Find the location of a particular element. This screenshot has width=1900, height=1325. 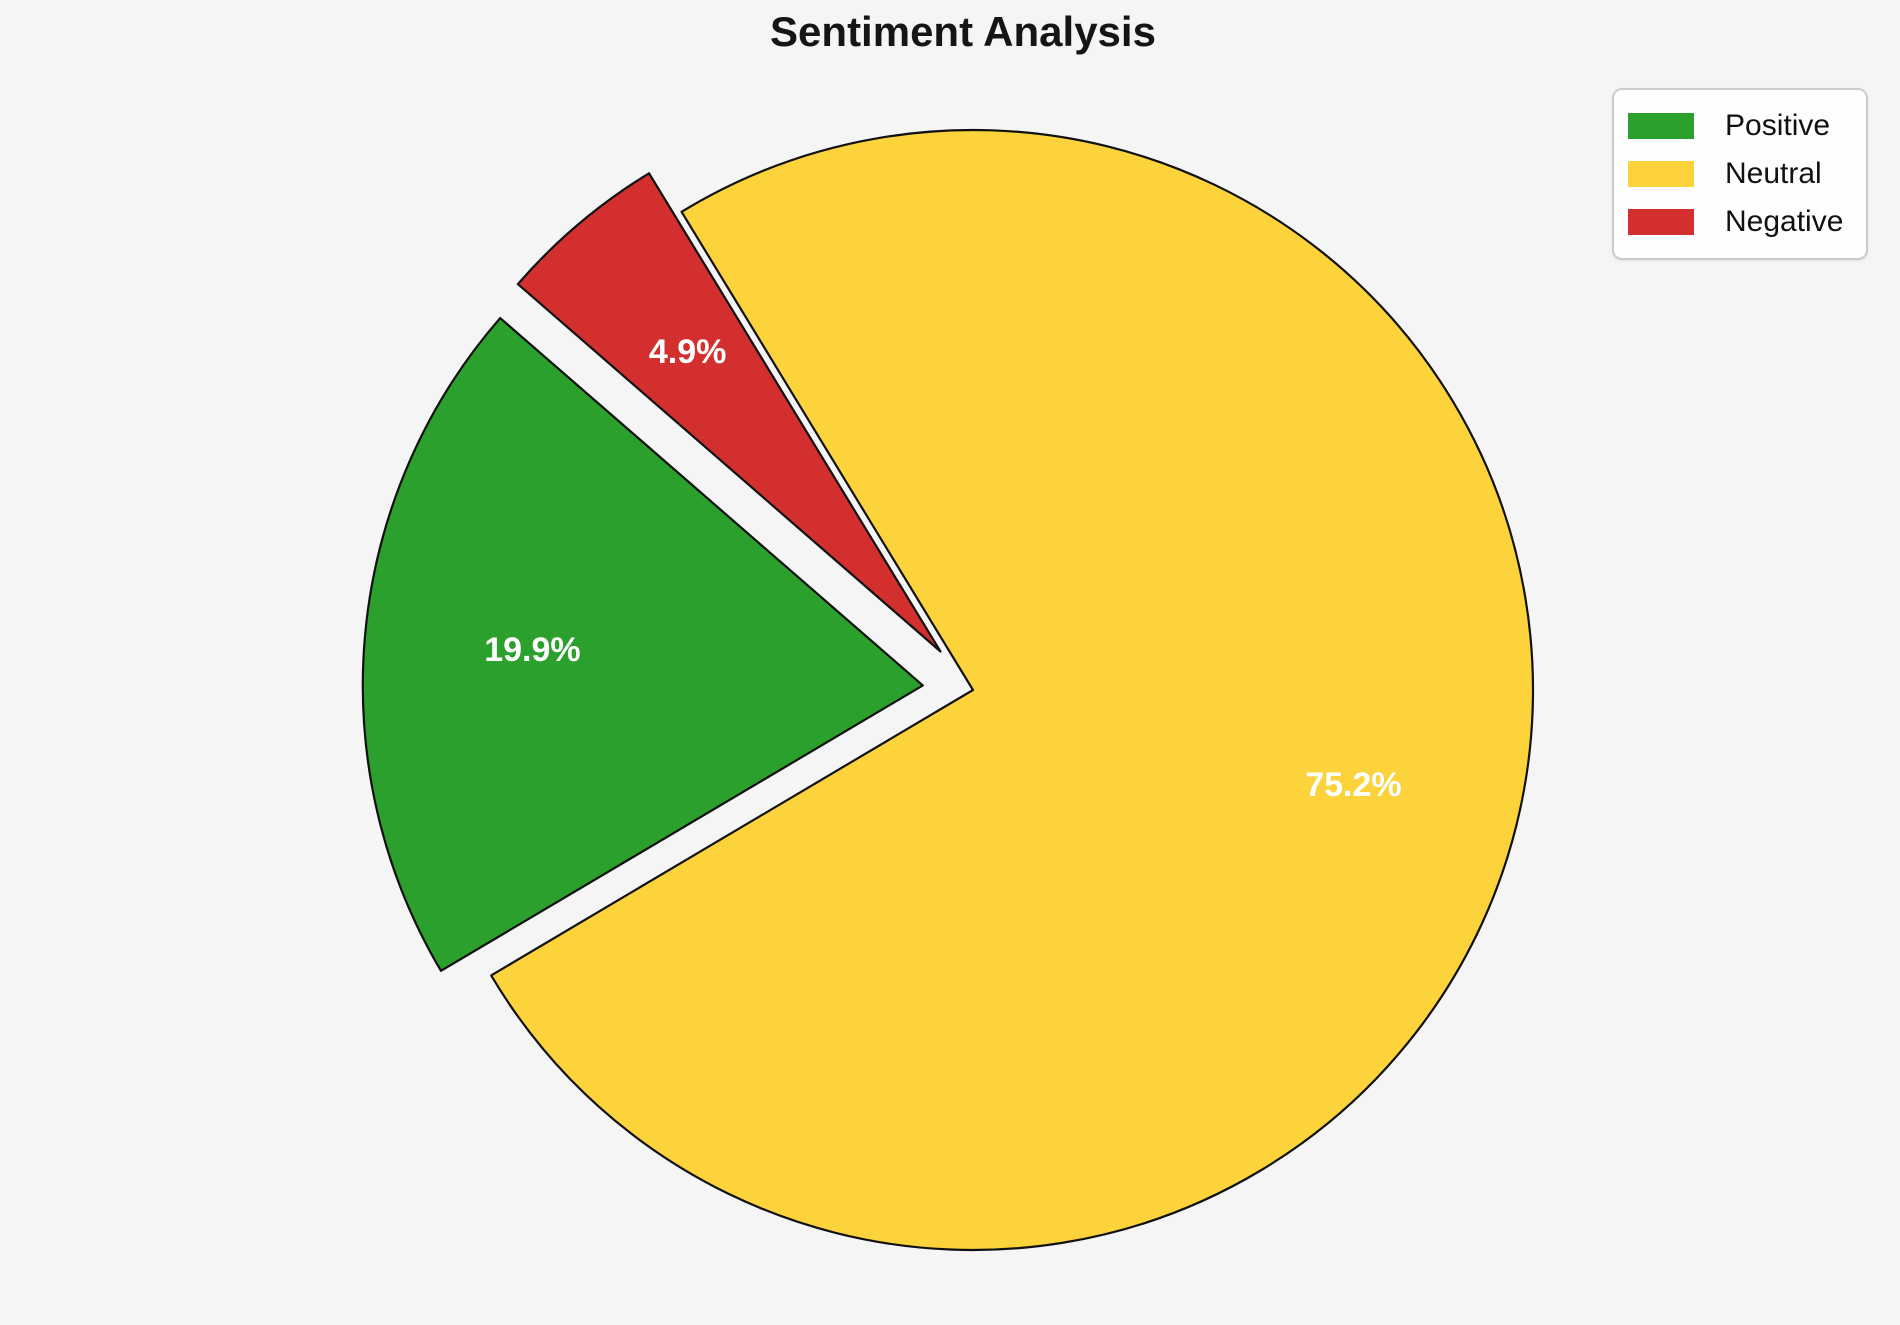

legend-item-neutral: Neutral is located at coordinates (1747, 174).